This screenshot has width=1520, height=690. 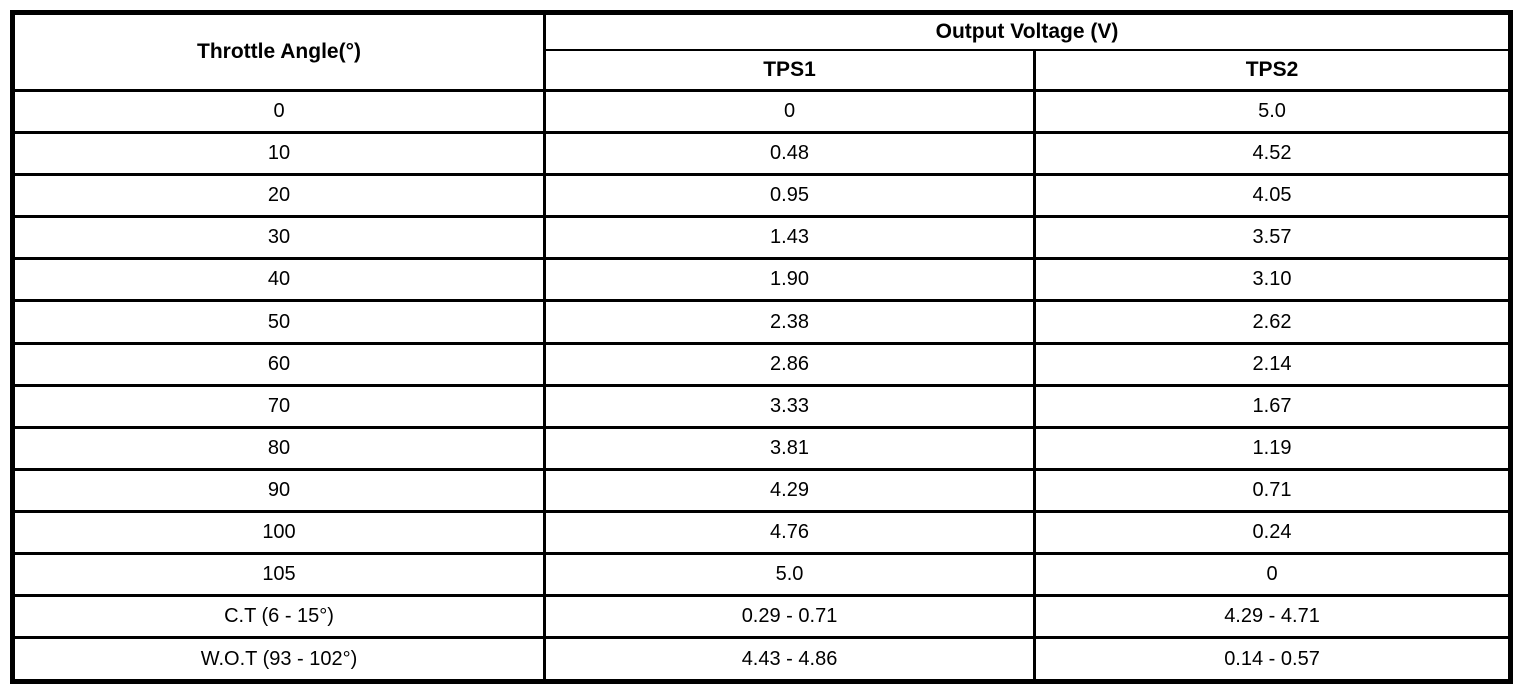 I want to click on table-row: 10 0.48 4.52, so click(x=762, y=154).